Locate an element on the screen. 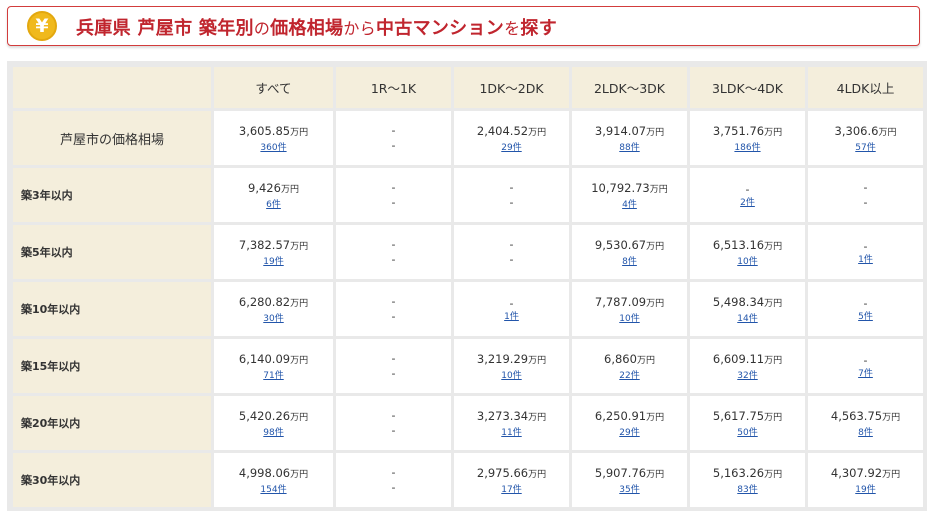 The width and height of the screenshot is (932, 520). listing-count-link: 32件 is located at coordinates (747, 375).